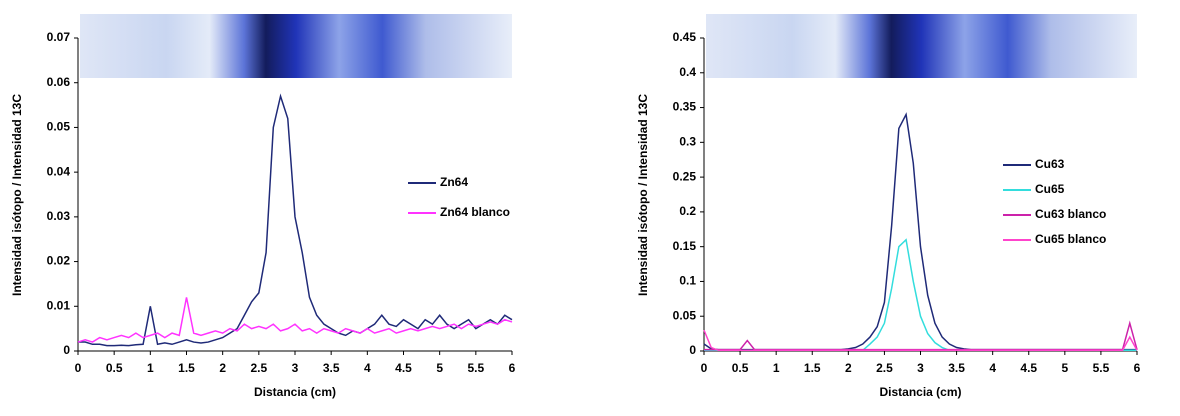  I want to click on legend-label: Cu65, so click(1050, 189).